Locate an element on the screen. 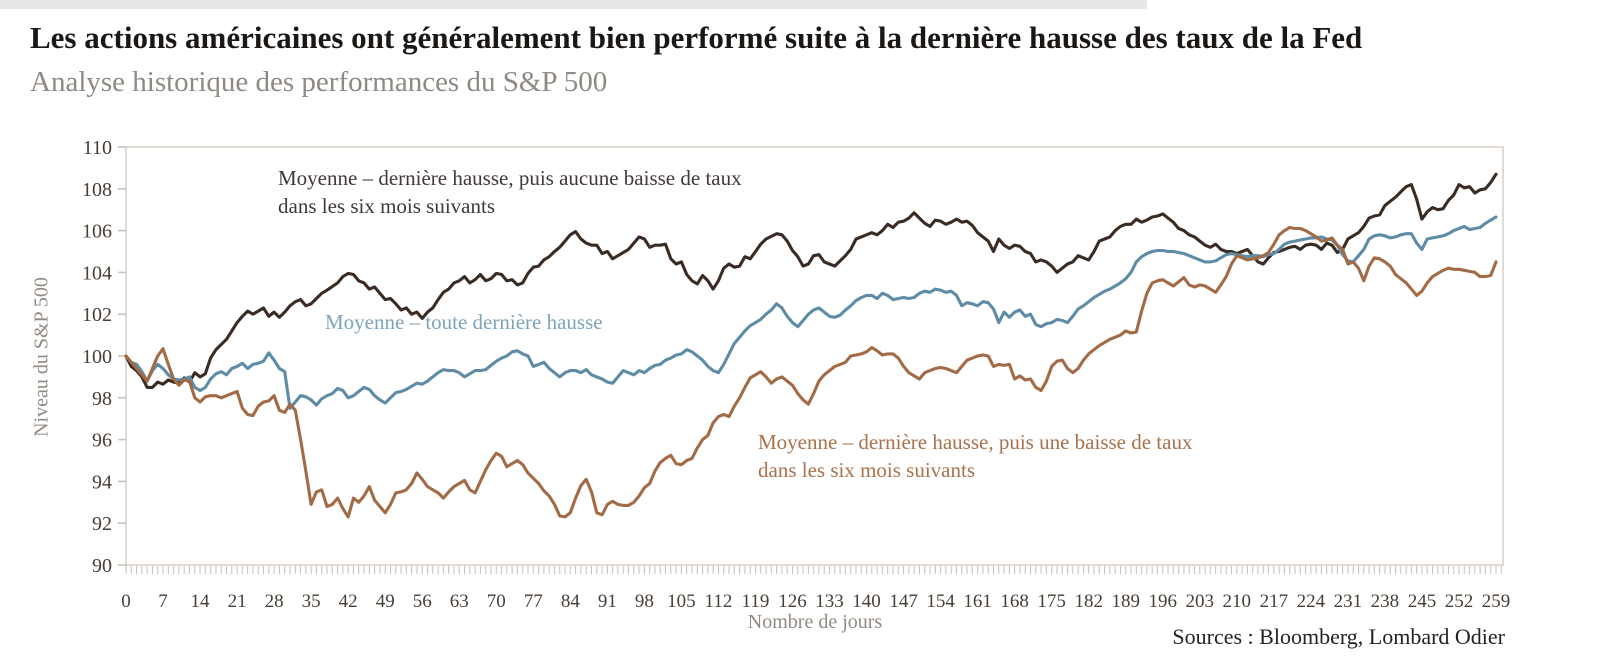  y-tick-label: 92 is located at coordinates (102, 524).